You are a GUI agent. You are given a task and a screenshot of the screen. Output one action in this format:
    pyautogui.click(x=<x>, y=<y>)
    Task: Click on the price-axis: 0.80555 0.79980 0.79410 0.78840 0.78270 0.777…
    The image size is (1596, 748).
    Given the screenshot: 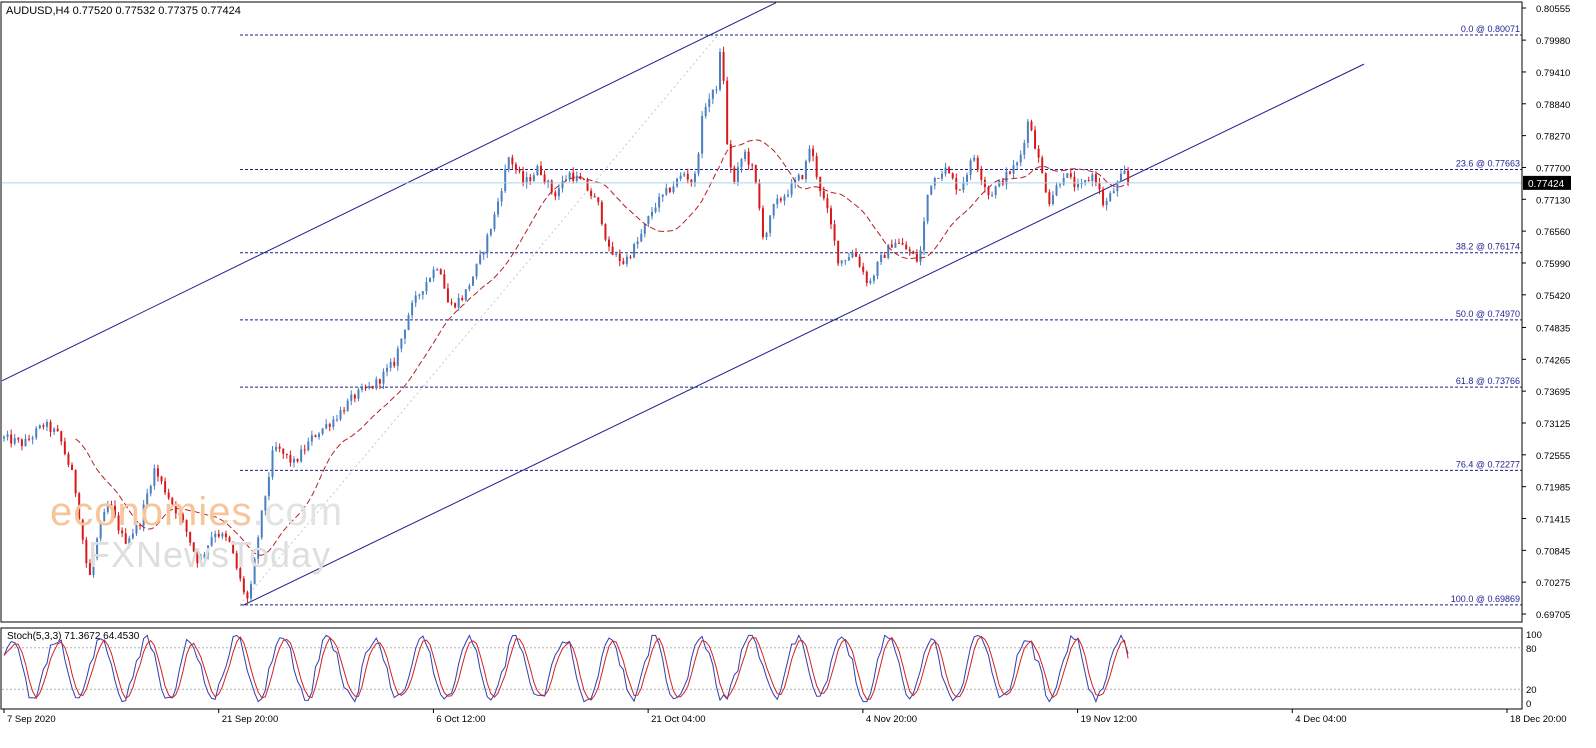 What is the action you would take?
    pyautogui.click(x=1546, y=312)
    